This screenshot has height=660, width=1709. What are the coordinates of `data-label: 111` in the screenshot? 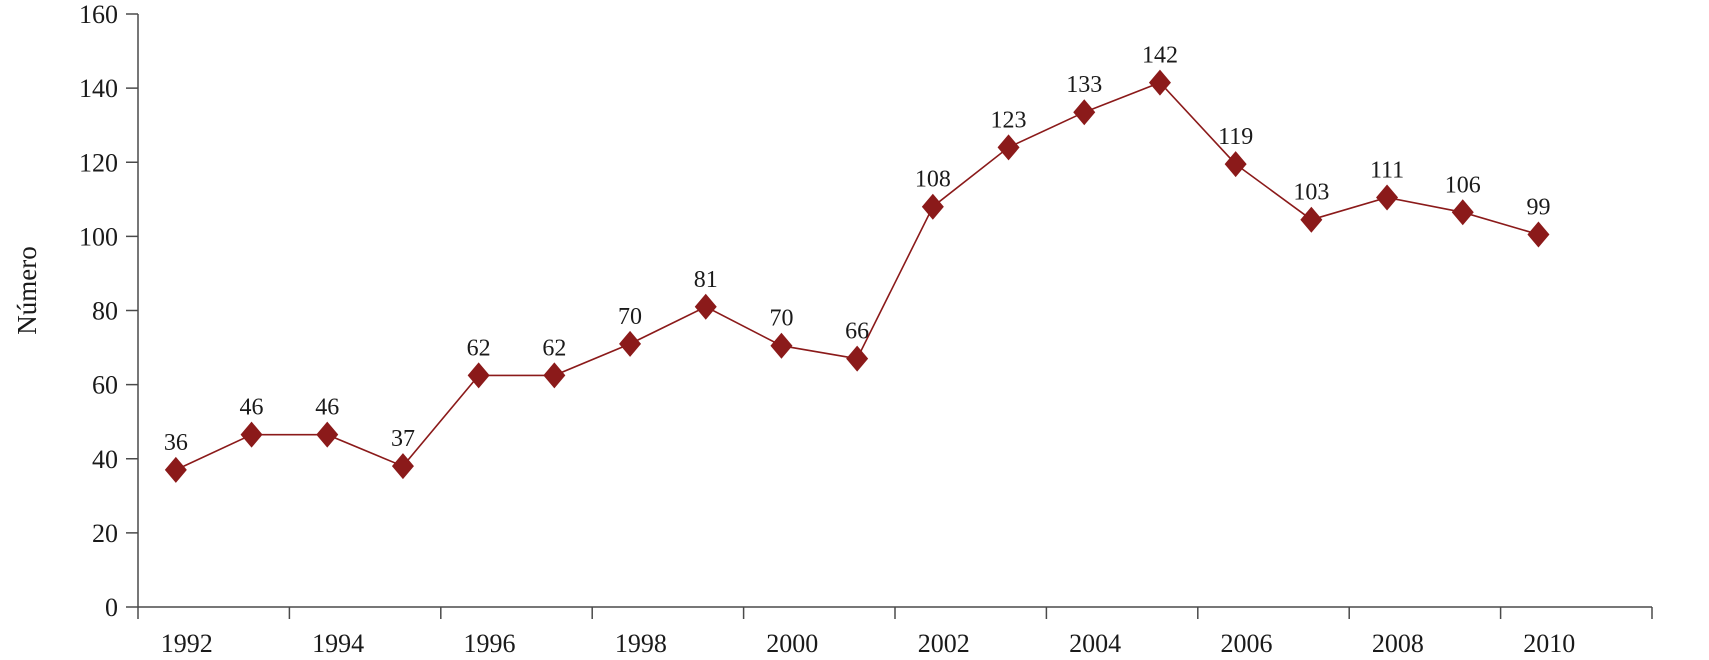 It's located at (1387, 170).